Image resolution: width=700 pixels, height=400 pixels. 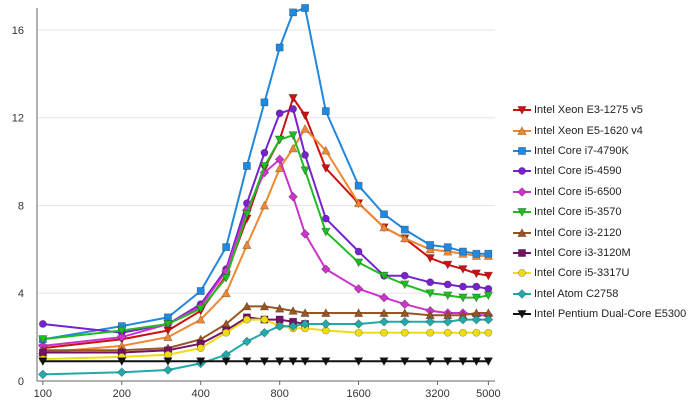 What do you see at coordinates (18, 31) in the screenshot?
I see `y-tick-label: 16` at bounding box center [18, 31].